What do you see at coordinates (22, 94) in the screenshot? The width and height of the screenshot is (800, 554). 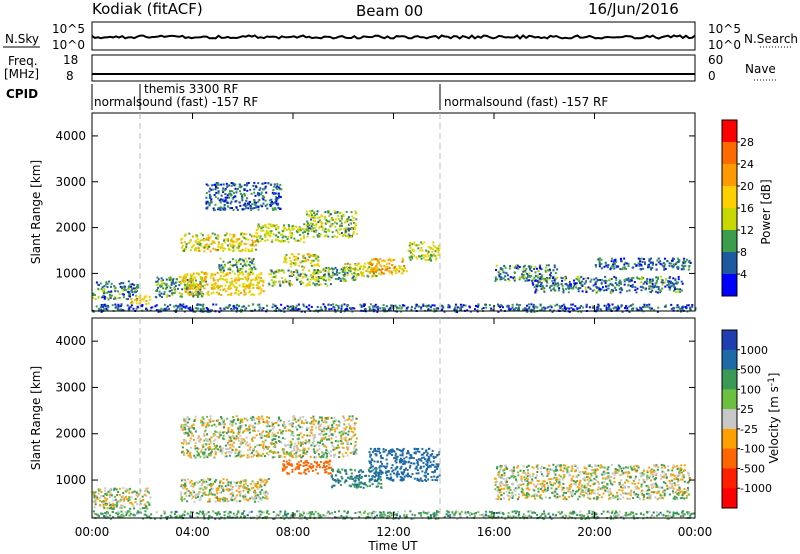 I see `cpid-label: CPID` at bounding box center [22, 94].